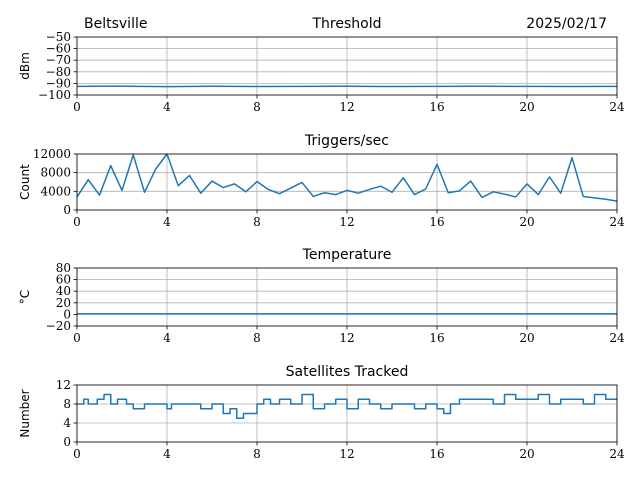 This screenshot has height=480, width=640. Describe the element at coordinates (346, 338) in the screenshot. I see `temperature-xtick-label-3: 12` at that location.